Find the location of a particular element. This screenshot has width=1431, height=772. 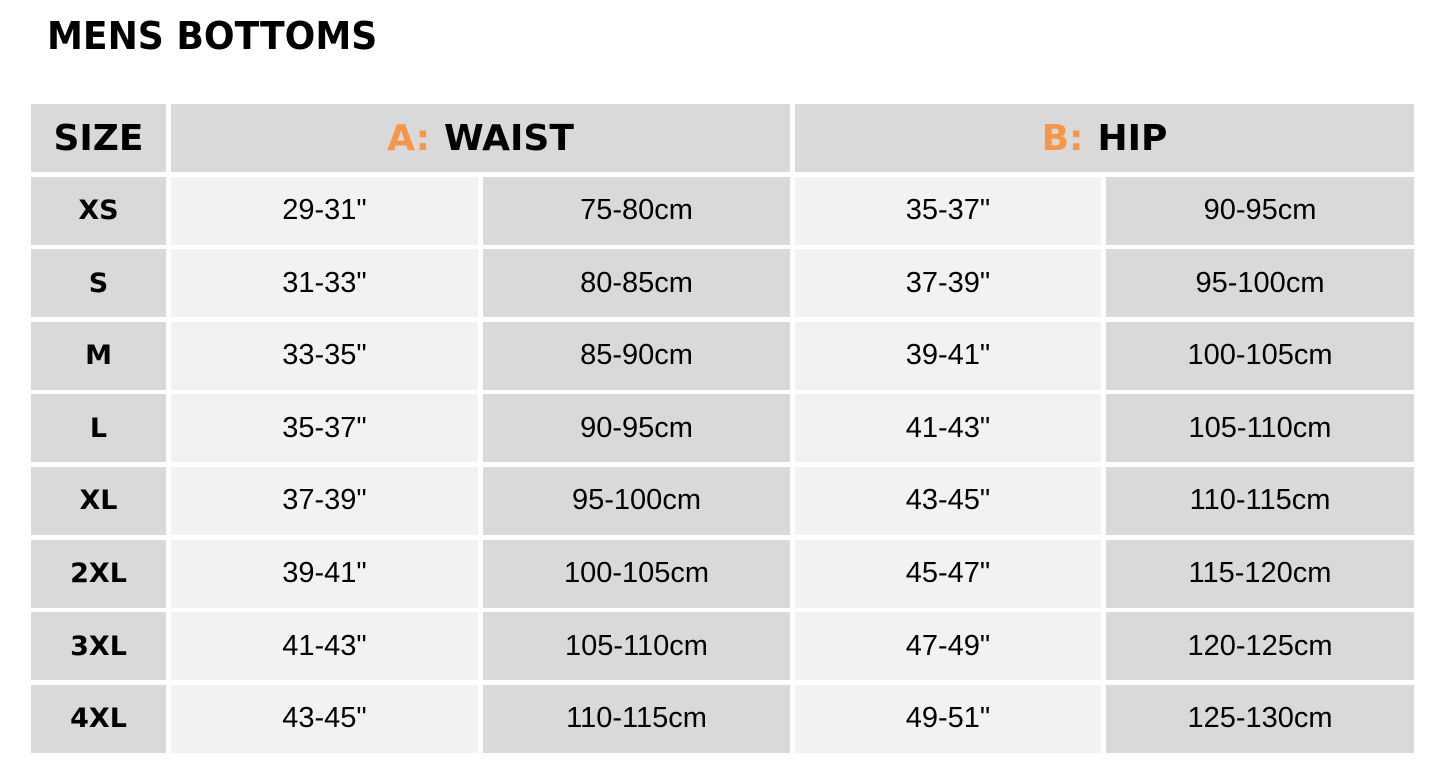

cell-waist-cm: 105-110cm is located at coordinates (636, 646).